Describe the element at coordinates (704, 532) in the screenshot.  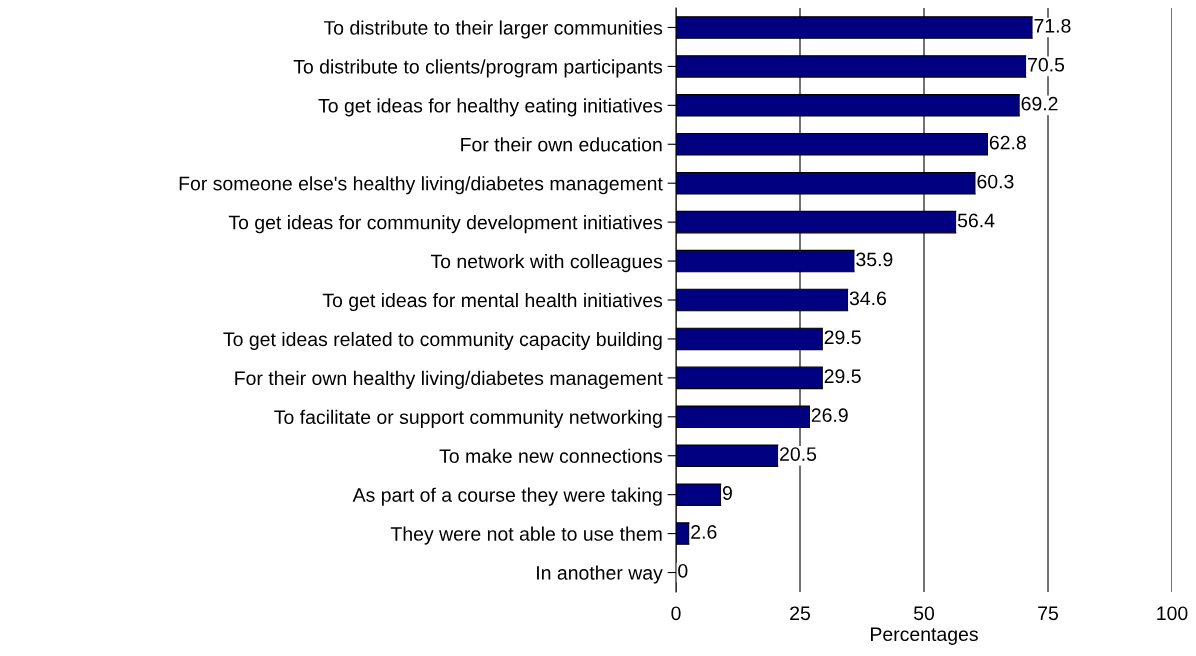
I see `data-label: 2.6` at that location.